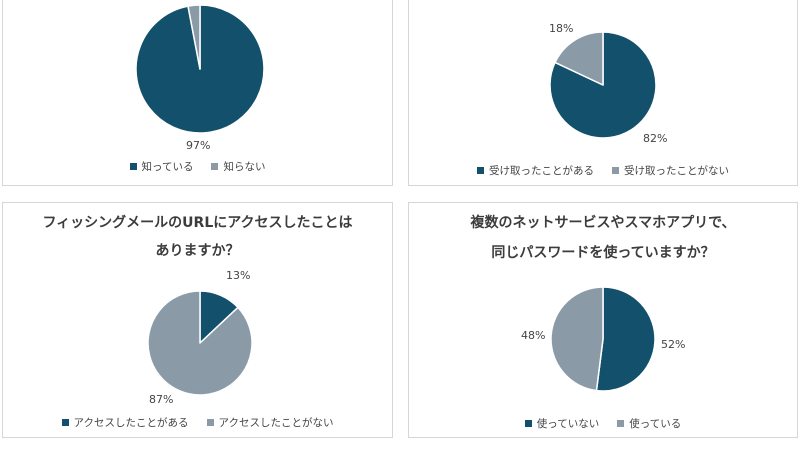  I want to click on legend-1-label-1: 知らない, so click(244, 167).